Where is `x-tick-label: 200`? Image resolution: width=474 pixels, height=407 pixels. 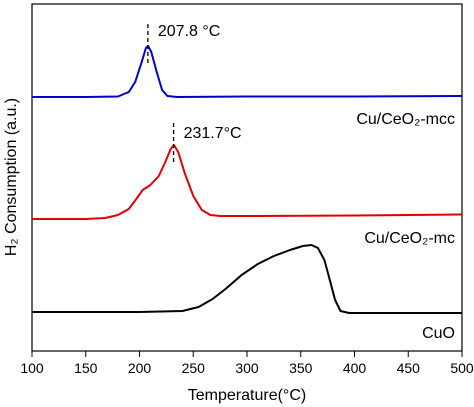 x-tick-label: 200 is located at coordinates (140, 368).